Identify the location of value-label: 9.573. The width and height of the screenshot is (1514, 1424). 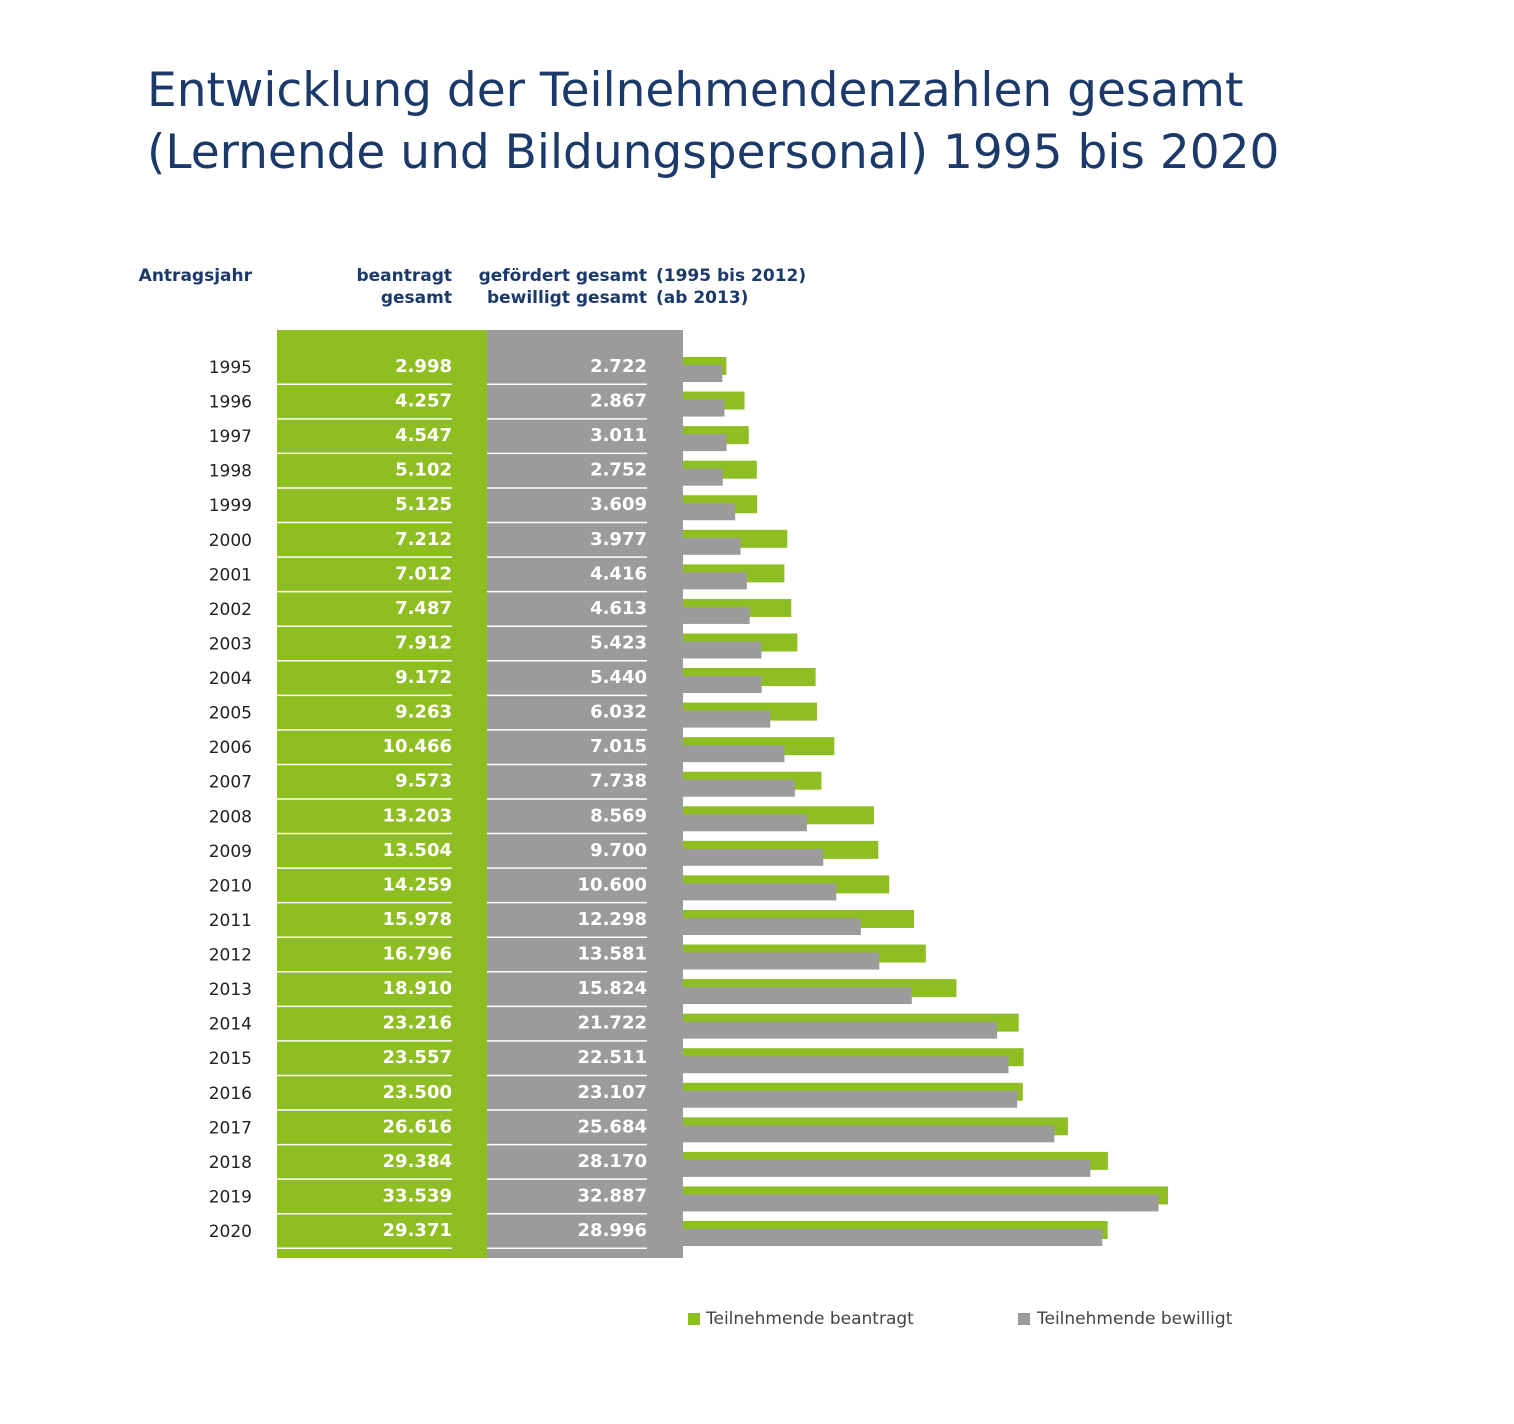
(423, 781).